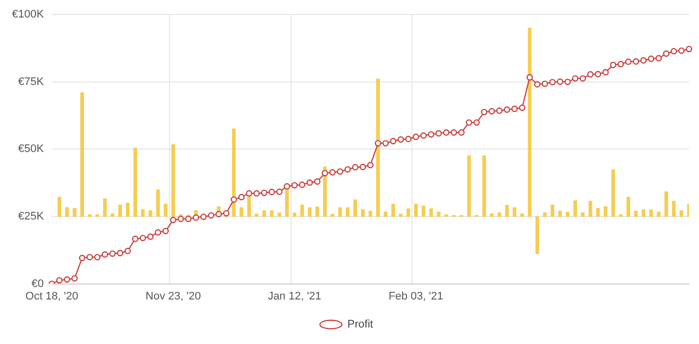 This screenshot has width=699, height=344. What do you see at coordinates (28, 14) in the screenshot?
I see `y-tick-label: €100K` at bounding box center [28, 14].